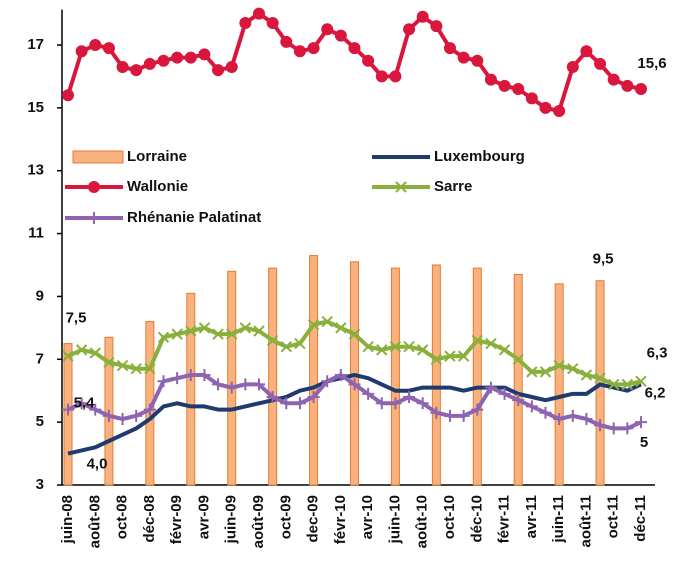 The width and height of the screenshot is (683, 573). I want to click on y-tick-label: 7, so click(40, 358).